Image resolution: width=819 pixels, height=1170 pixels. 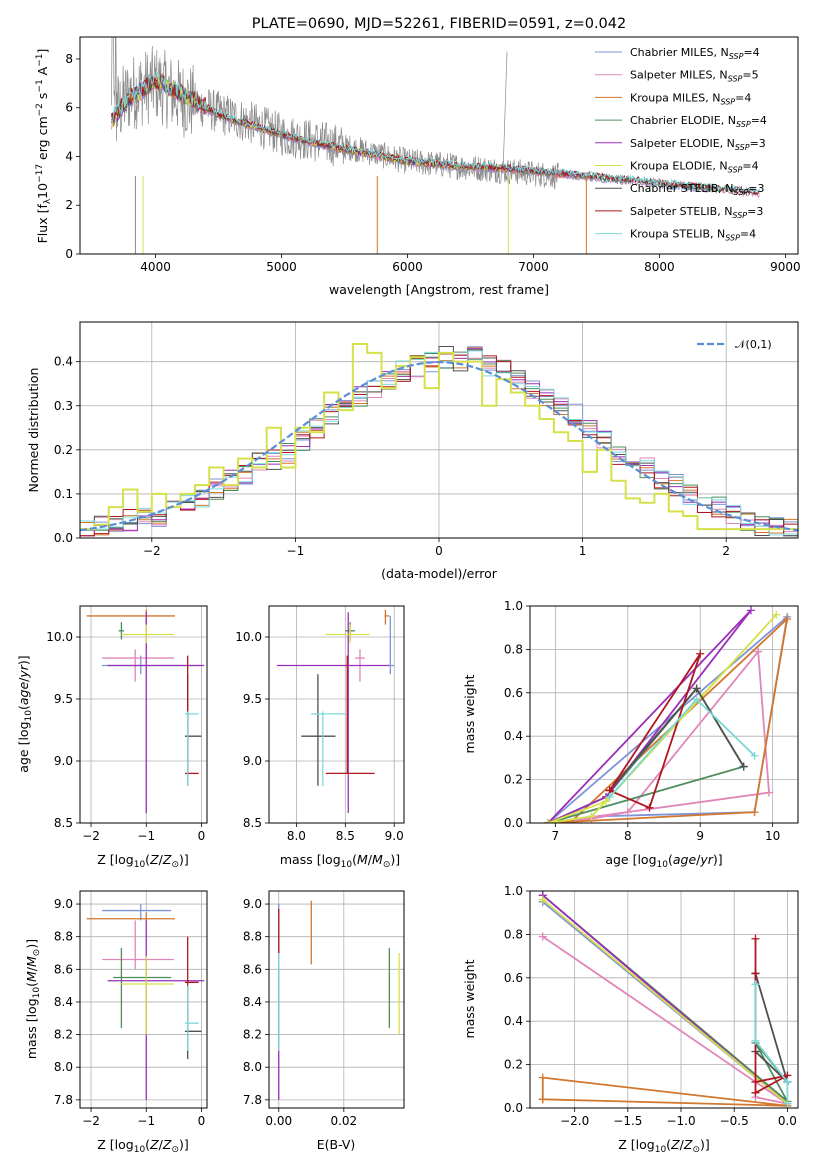 What do you see at coordinates (25, 713) in the screenshot?
I see `y-axis-label: age [log10(age/yr)]` at bounding box center [25, 713].